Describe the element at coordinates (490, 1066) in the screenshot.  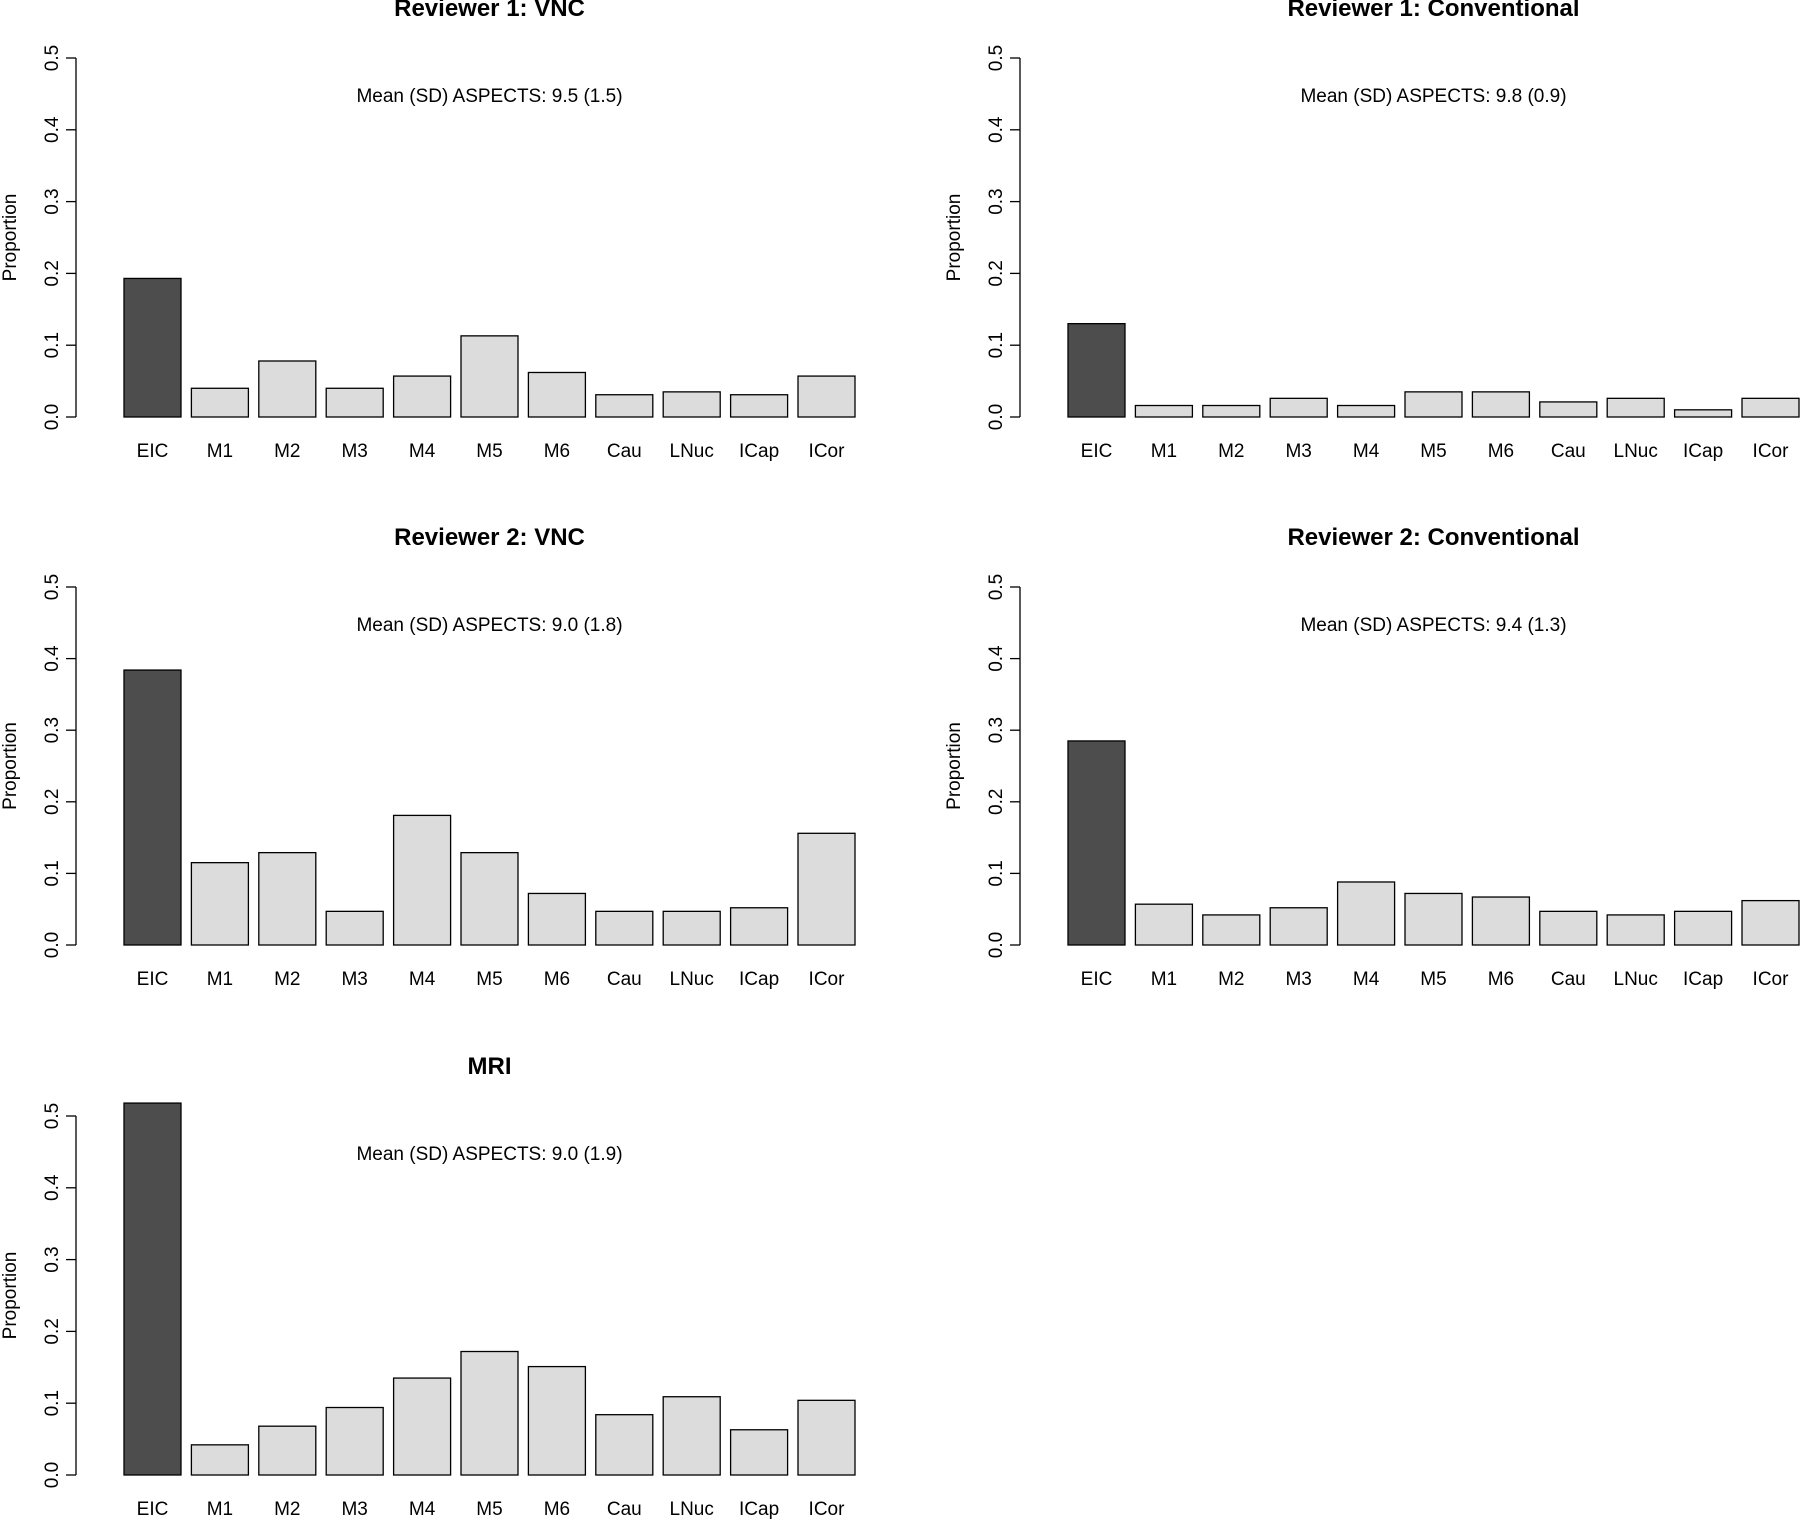
I see `chart-title: MRI` at that location.